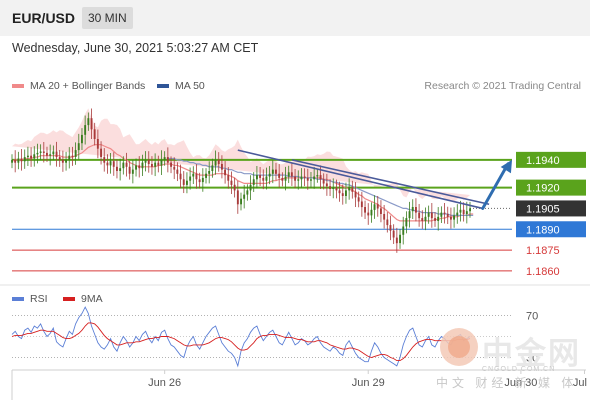  What do you see at coordinates (107, 18) in the screenshot?
I see `timeframe-button: 30 MIN` at bounding box center [107, 18].